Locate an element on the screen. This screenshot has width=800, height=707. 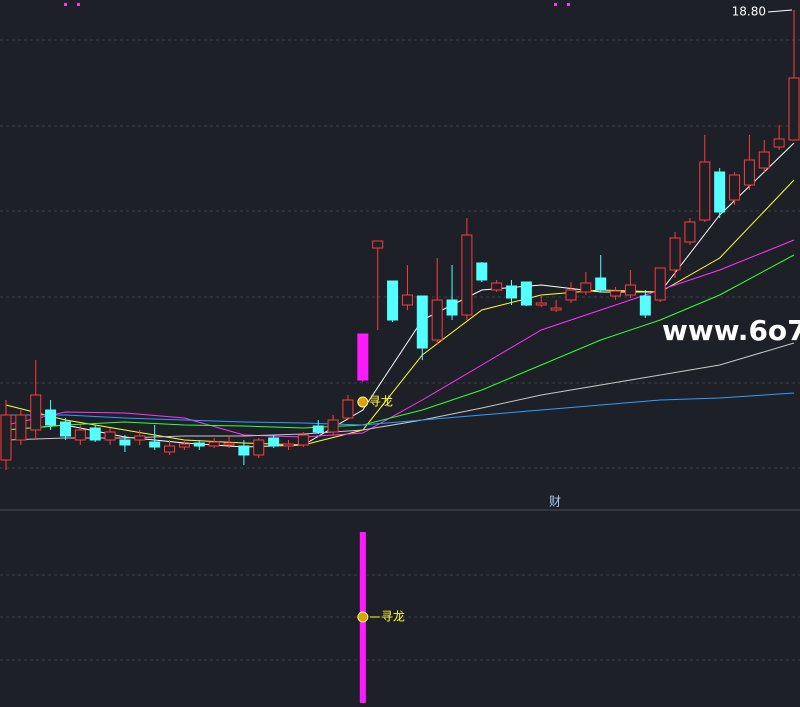
annotation-arrow is located at coordinates (780, 11).